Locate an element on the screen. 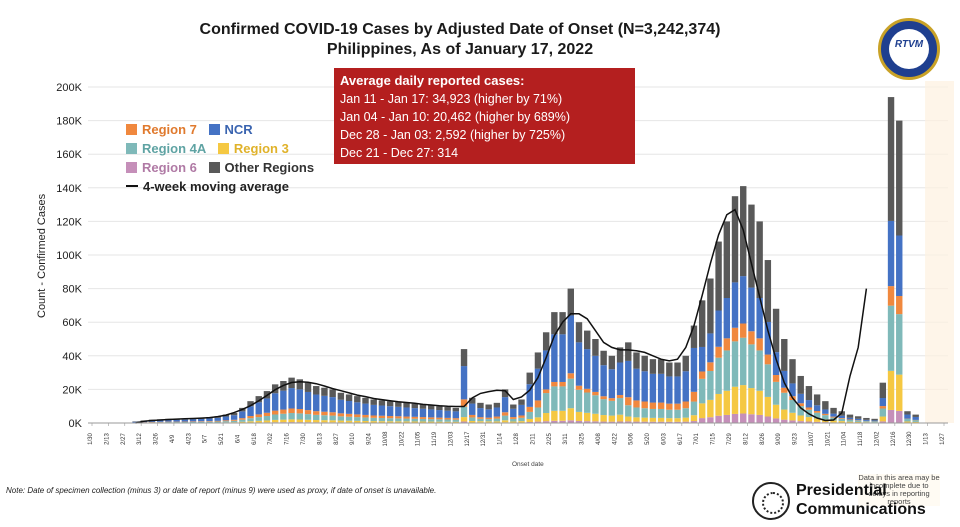  x-tick-label: 4/9 is located at coordinates (173, 438).